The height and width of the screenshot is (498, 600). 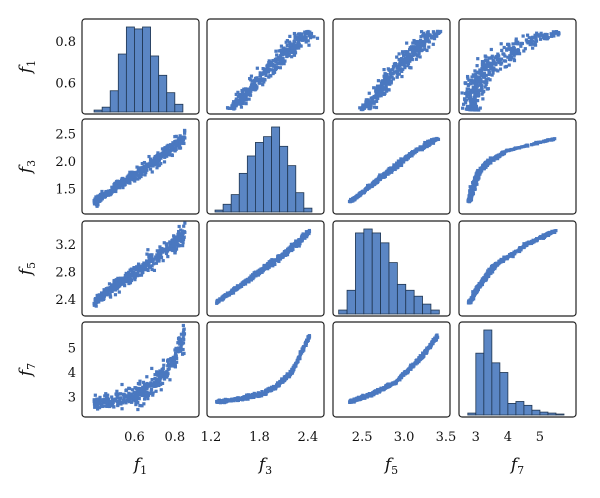 I want to click on y-variable-label: f7, so click(x=27, y=370).